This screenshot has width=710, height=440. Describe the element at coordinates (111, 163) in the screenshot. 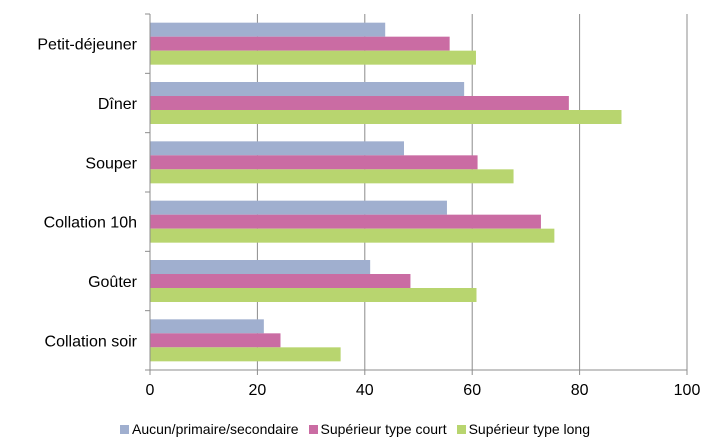

I see `category-label-2: Souper` at that location.